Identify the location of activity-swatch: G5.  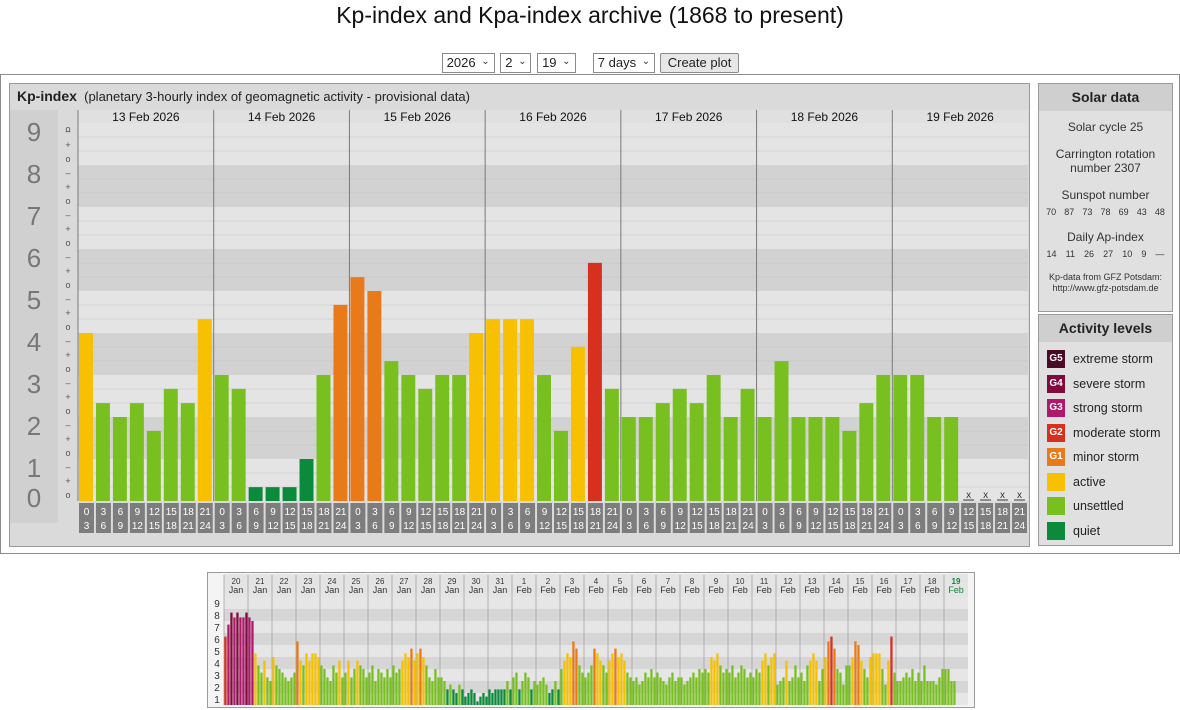
(1056, 359).